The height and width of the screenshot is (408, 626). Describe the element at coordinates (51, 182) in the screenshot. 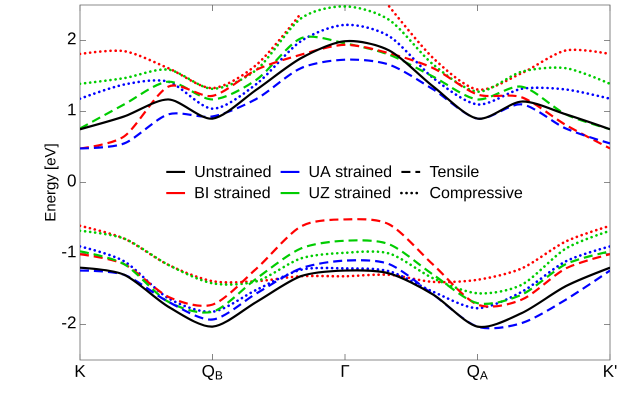

I see `y-axis-title: Energy [eV]` at that location.